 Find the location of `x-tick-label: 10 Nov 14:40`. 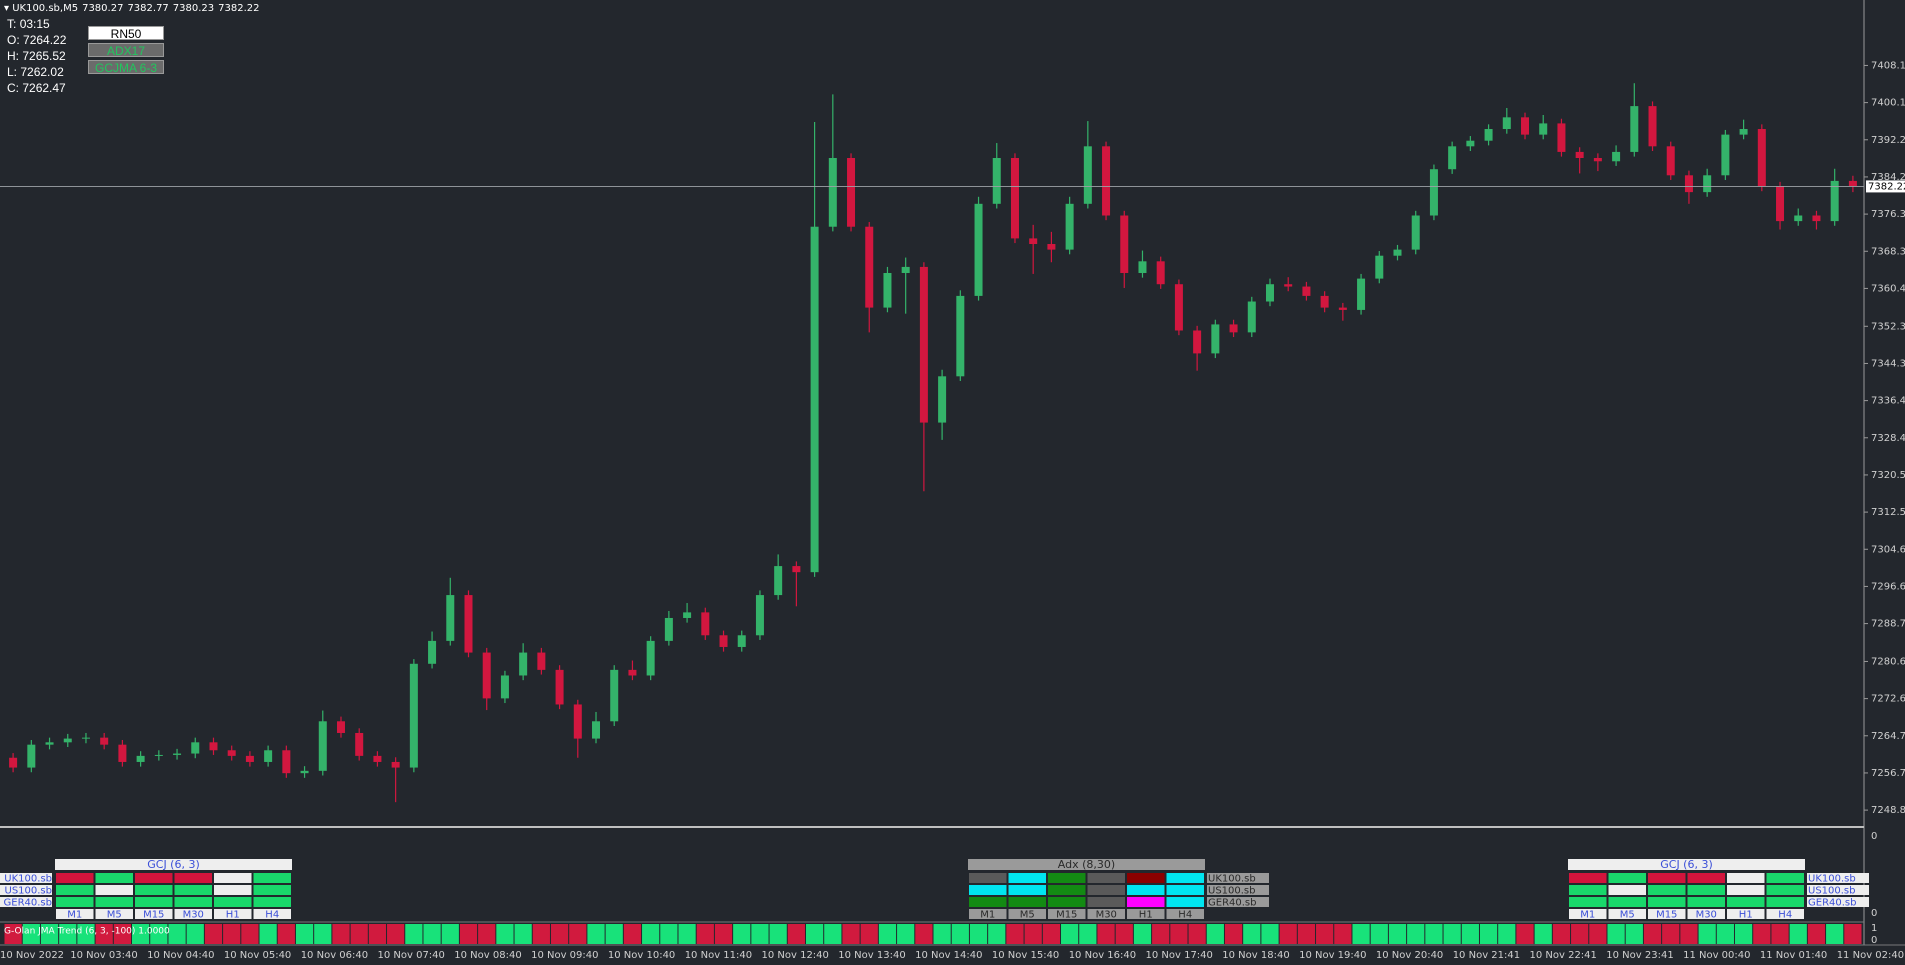

x-tick-label: 10 Nov 14:40 is located at coordinates (948, 955).